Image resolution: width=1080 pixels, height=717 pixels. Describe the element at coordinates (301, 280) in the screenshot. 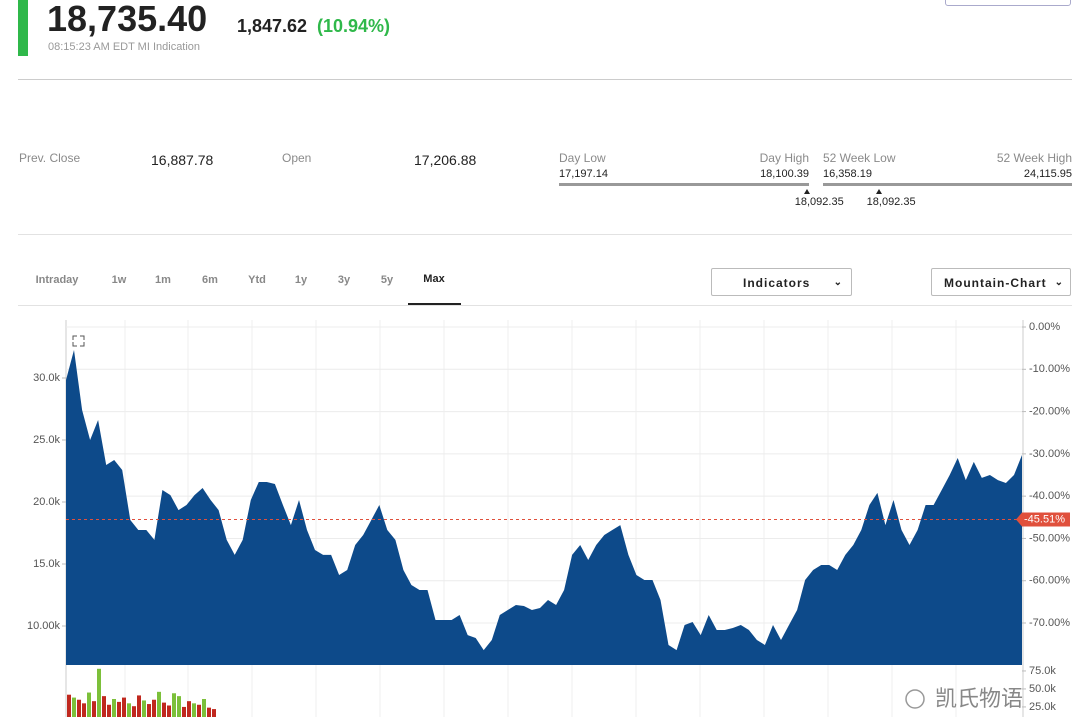

I see `tab: 1y` at that location.